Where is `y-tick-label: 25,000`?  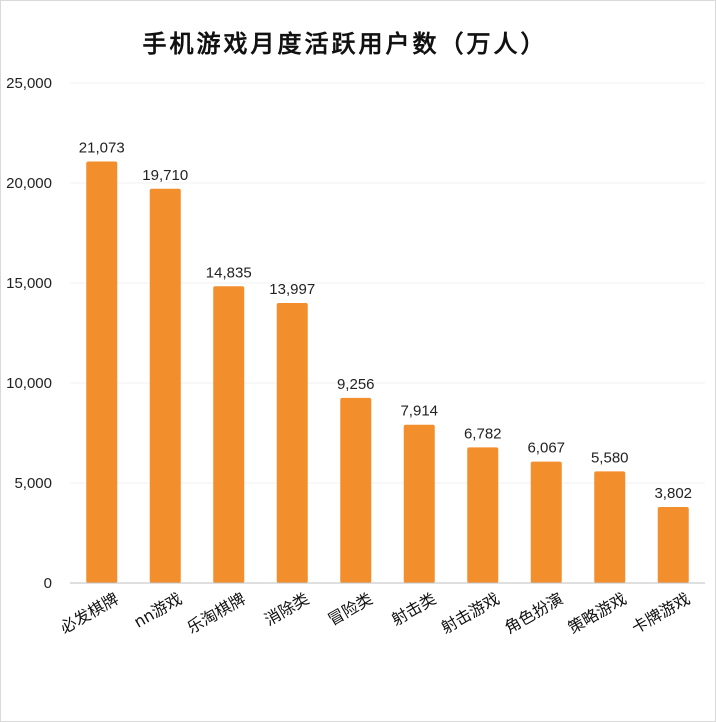 y-tick-label: 25,000 is located at coordinates (29, 83).